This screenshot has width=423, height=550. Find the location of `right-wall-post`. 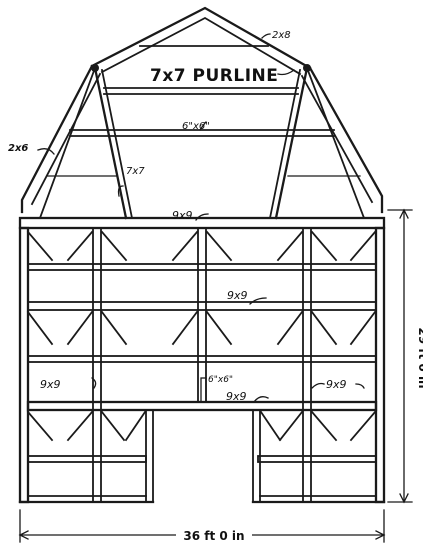

right-wall-post is located at coordinates (380, 365).